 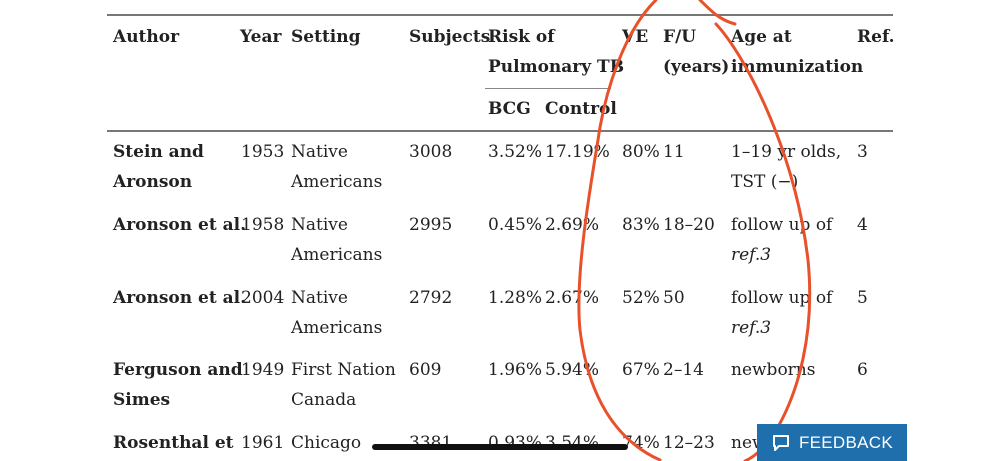 What do you see at coordinates (674, 298) in the screenshot?
I see `row3-fu: 50` at bounding box center [674, 298].